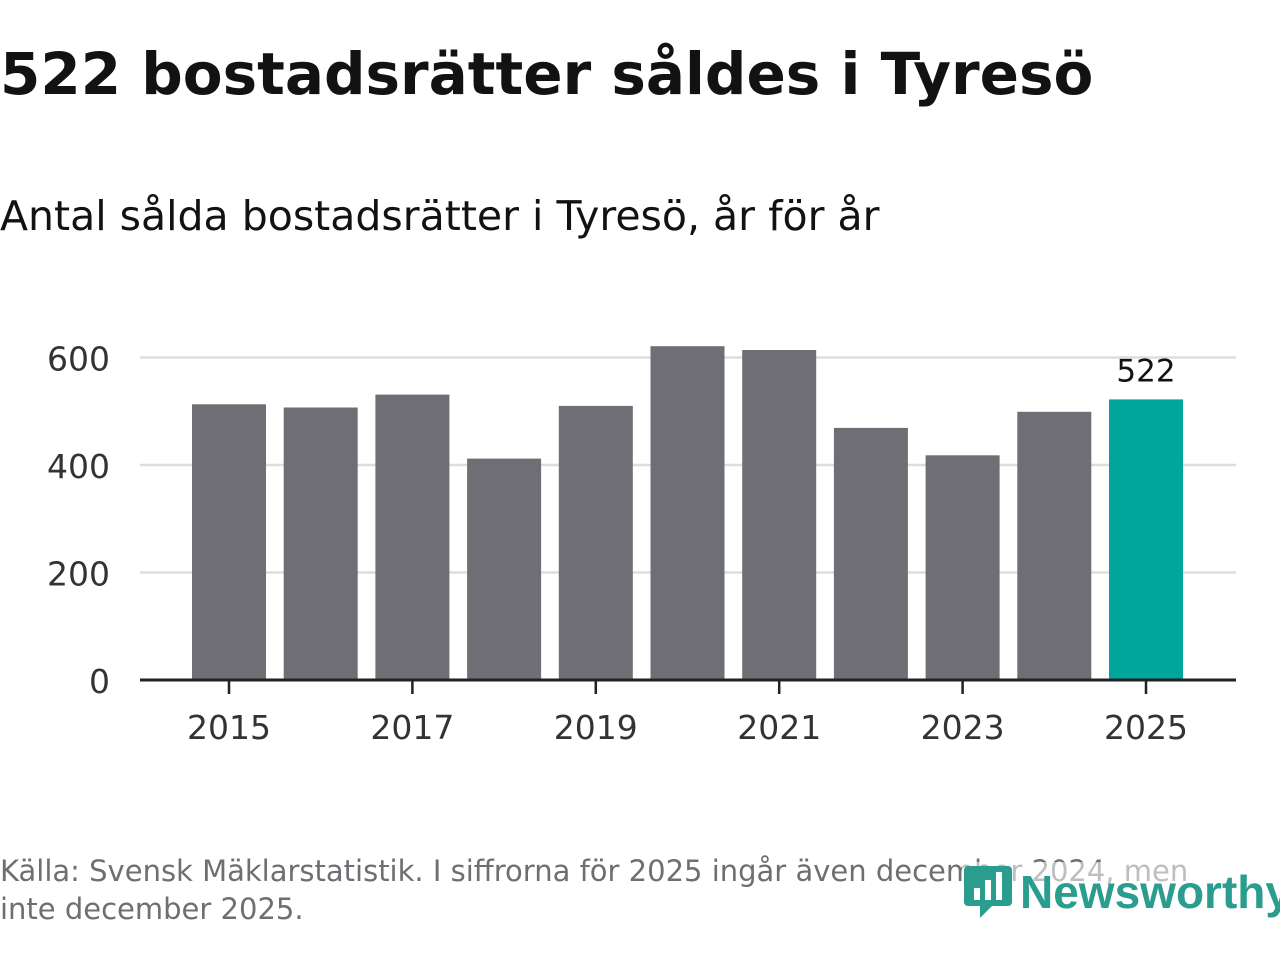  What do you see at coordinates (1146, 539) in the screenshot?
I see `bar-2025` at bounding box center [1146, 539].